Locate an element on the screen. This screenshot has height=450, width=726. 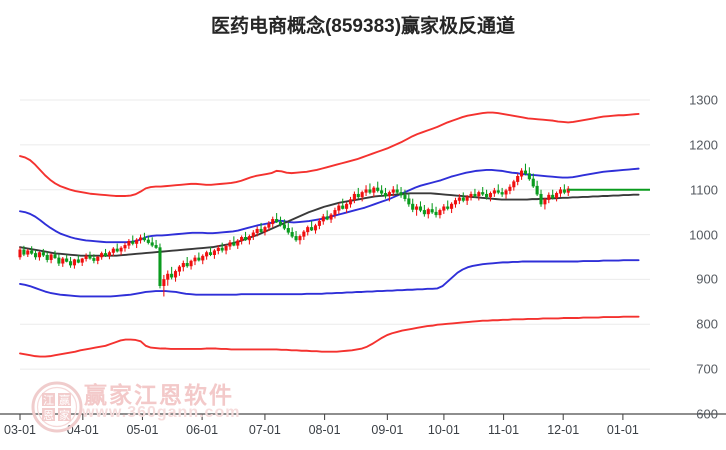
y-axis-tick-label: 1000 is located at coordinates (703, 235).